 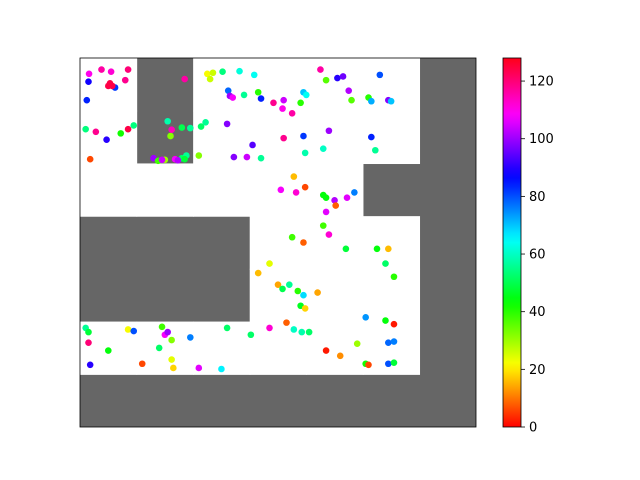 I want to click on colorbar: 0 20 40 60 80 100 120, so click(x=528, y=246).